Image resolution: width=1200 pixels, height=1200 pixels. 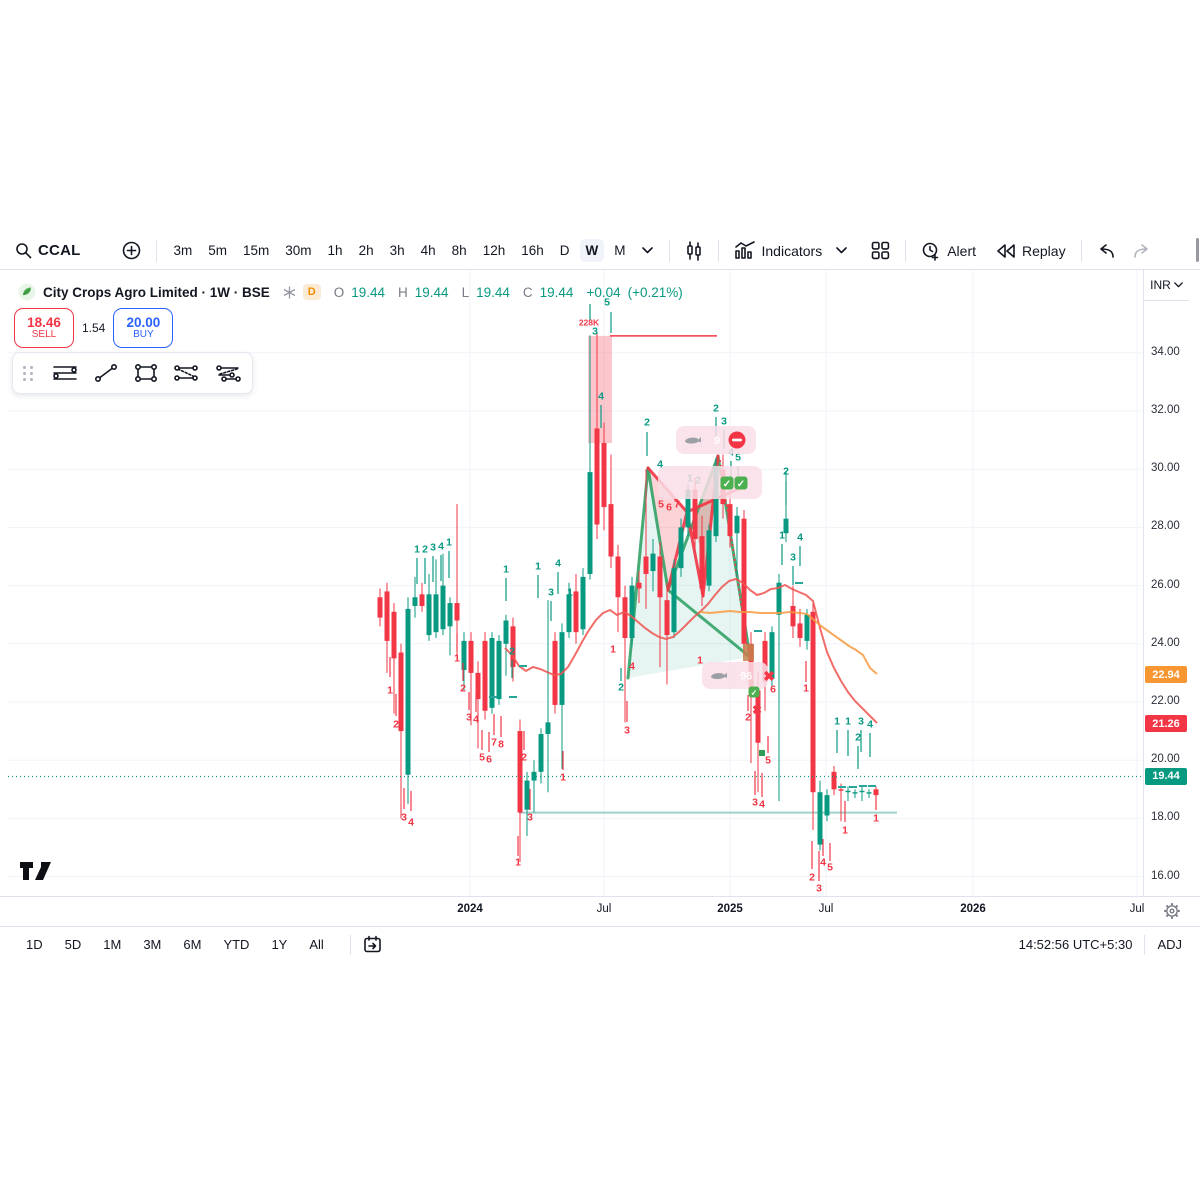 I want to click on range-YTD: YTD, so click(x=236, y=944).